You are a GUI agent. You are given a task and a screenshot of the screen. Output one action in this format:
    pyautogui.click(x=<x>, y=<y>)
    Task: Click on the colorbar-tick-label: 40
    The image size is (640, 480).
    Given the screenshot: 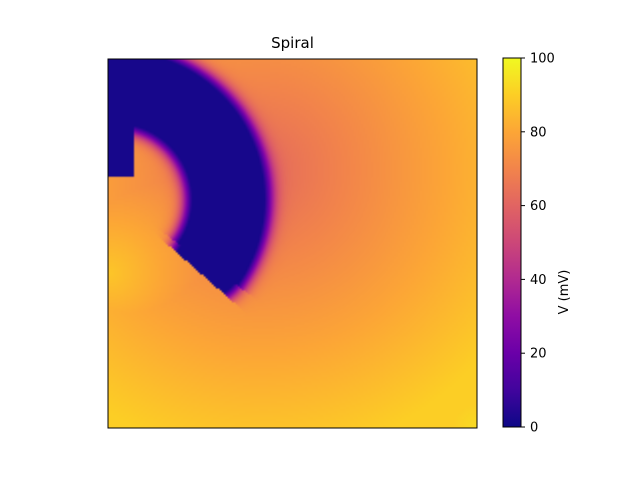 What is the action you would take?
    pyautogui.click(x=538, y=280)
    